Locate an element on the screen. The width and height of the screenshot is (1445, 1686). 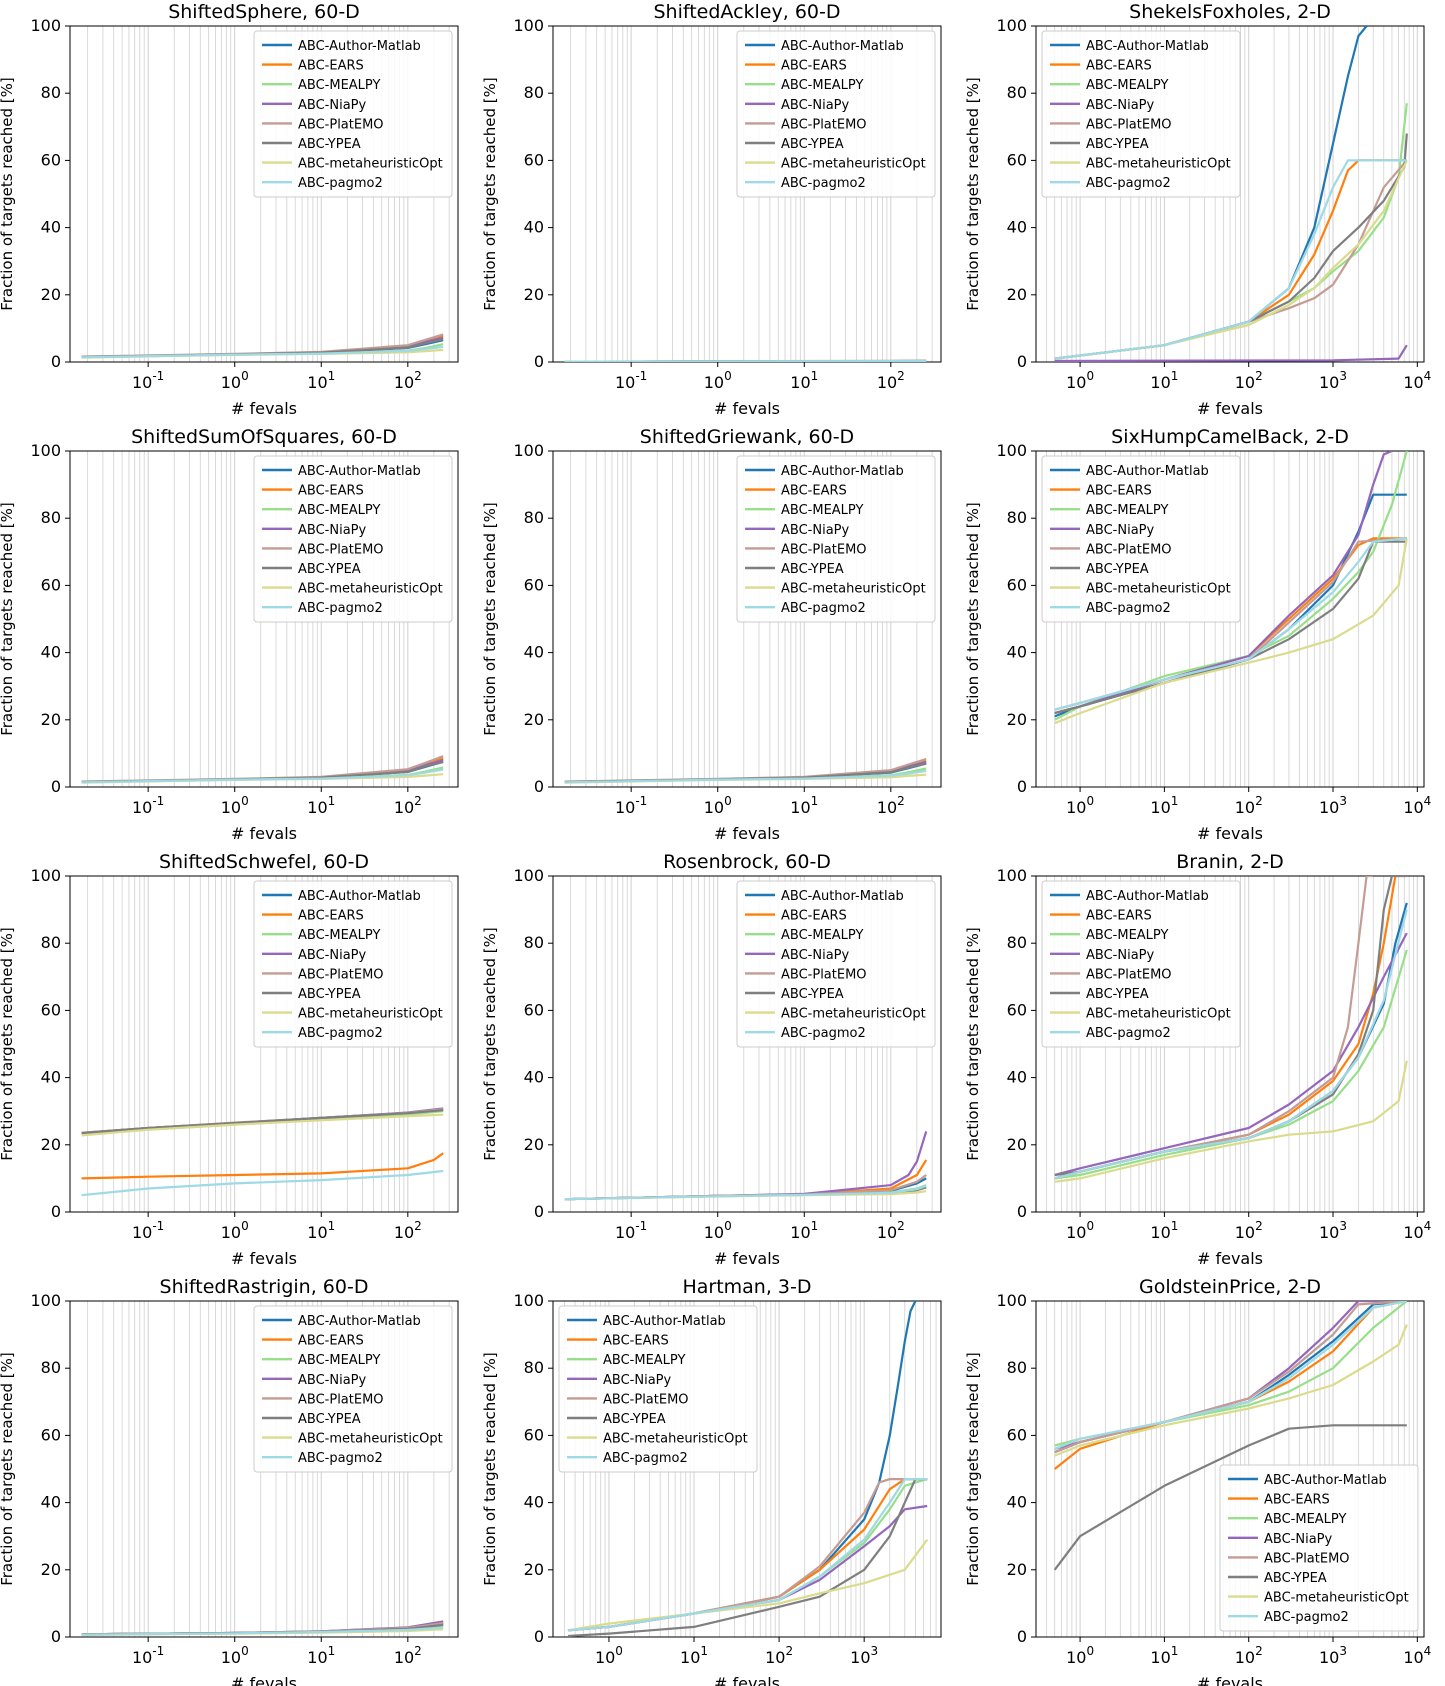
chart-title: SixHumpCamelBack, 2-D is located at coordinates (1230, 437).